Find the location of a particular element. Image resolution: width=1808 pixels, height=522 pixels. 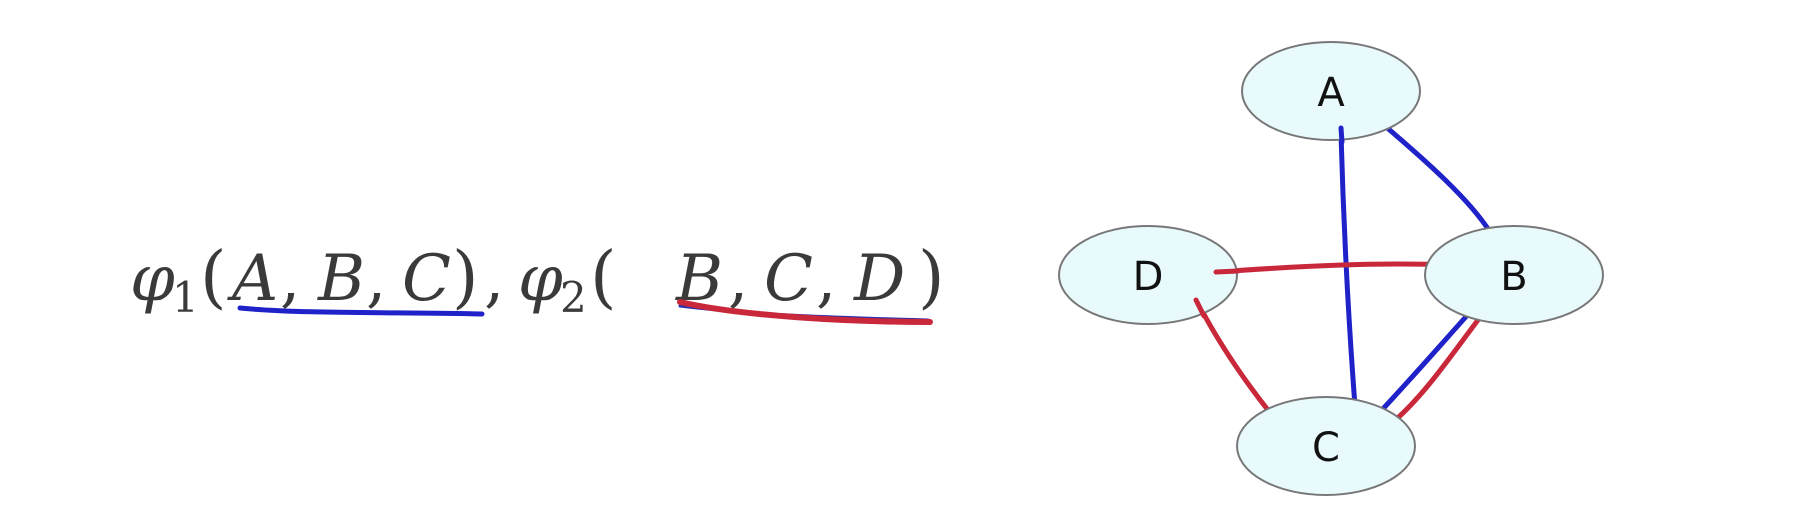

edge-a-c-top is located at coordinates (1341, 135).